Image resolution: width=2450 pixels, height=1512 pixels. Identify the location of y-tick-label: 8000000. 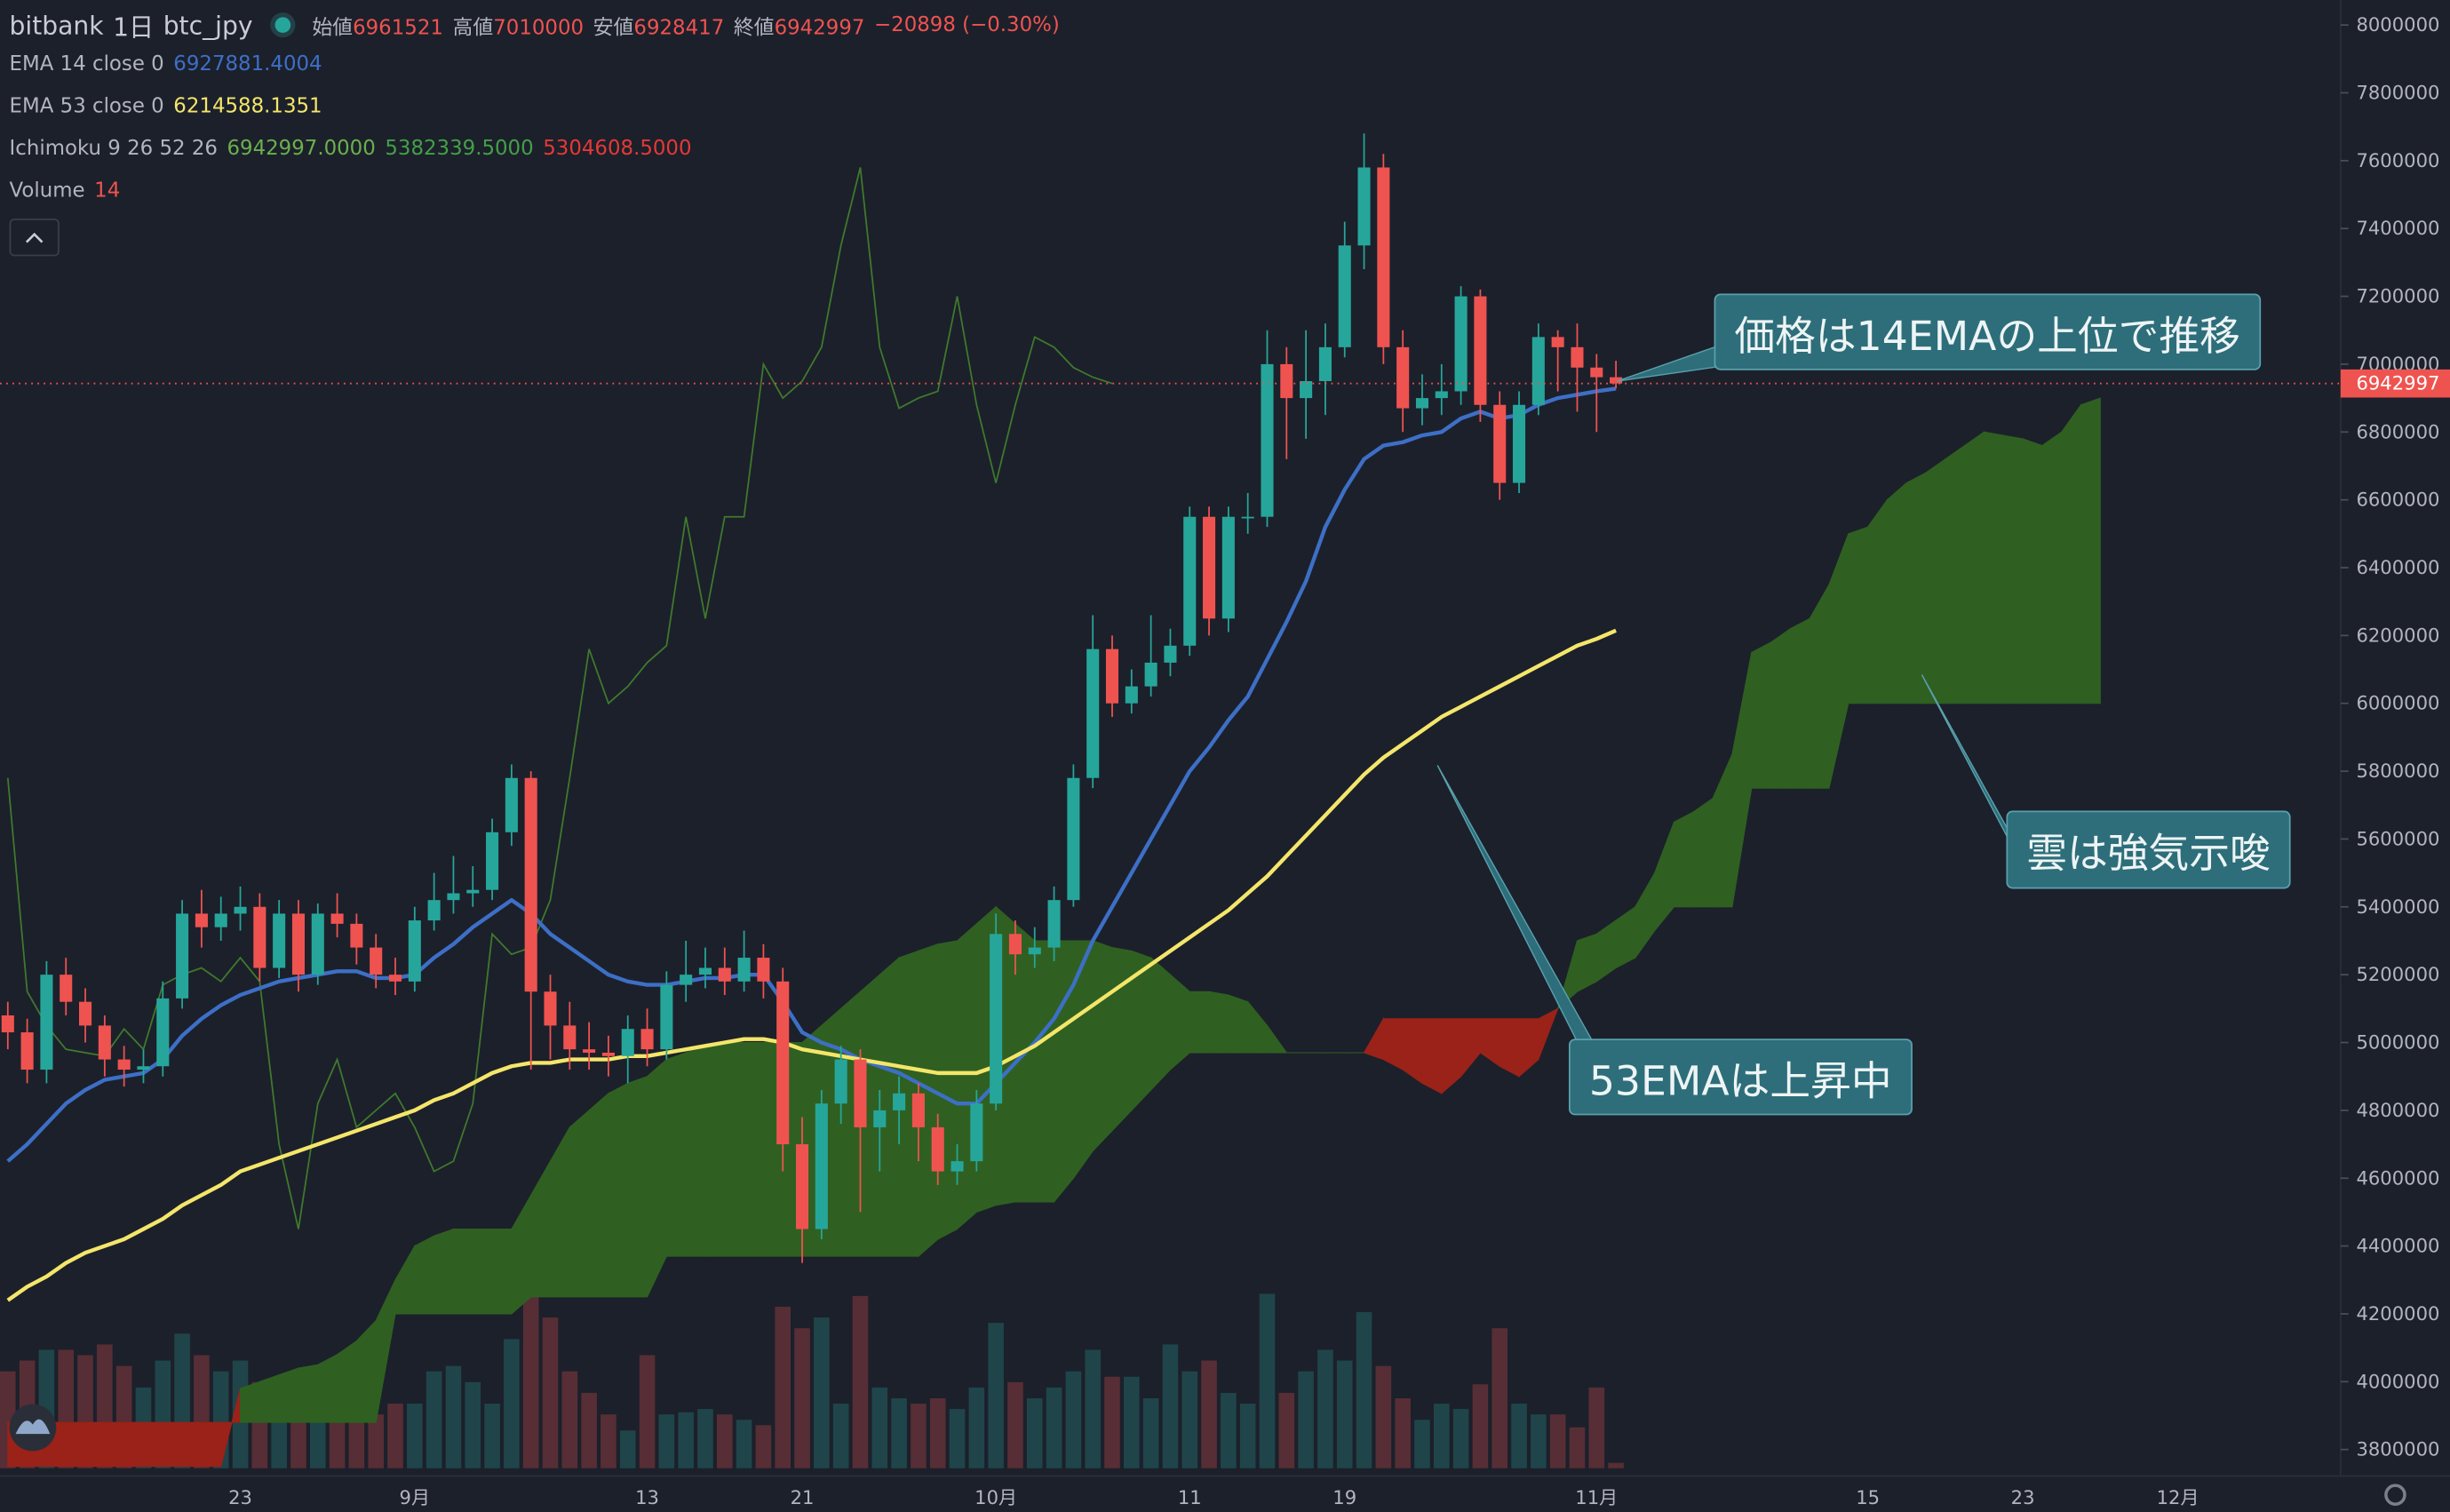
(2397, 24).